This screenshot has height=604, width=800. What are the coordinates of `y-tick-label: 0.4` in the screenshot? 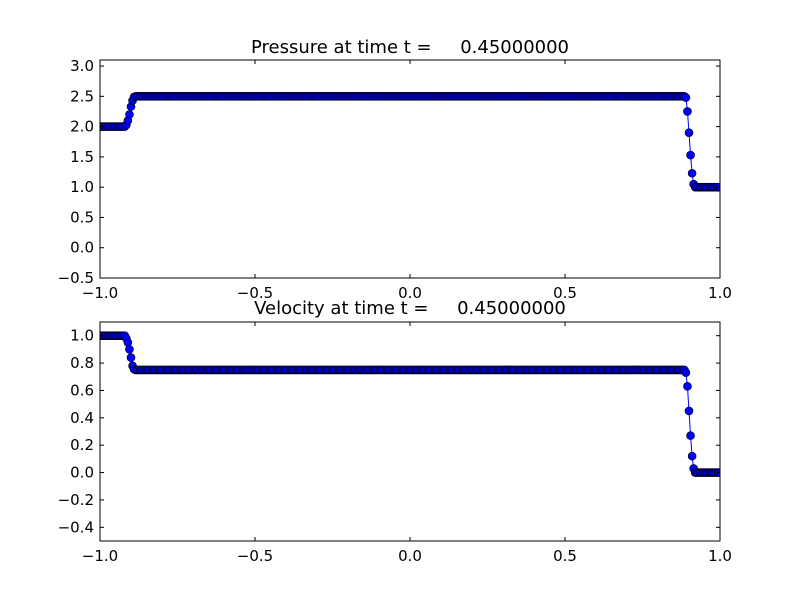 It's located at (82, 418).